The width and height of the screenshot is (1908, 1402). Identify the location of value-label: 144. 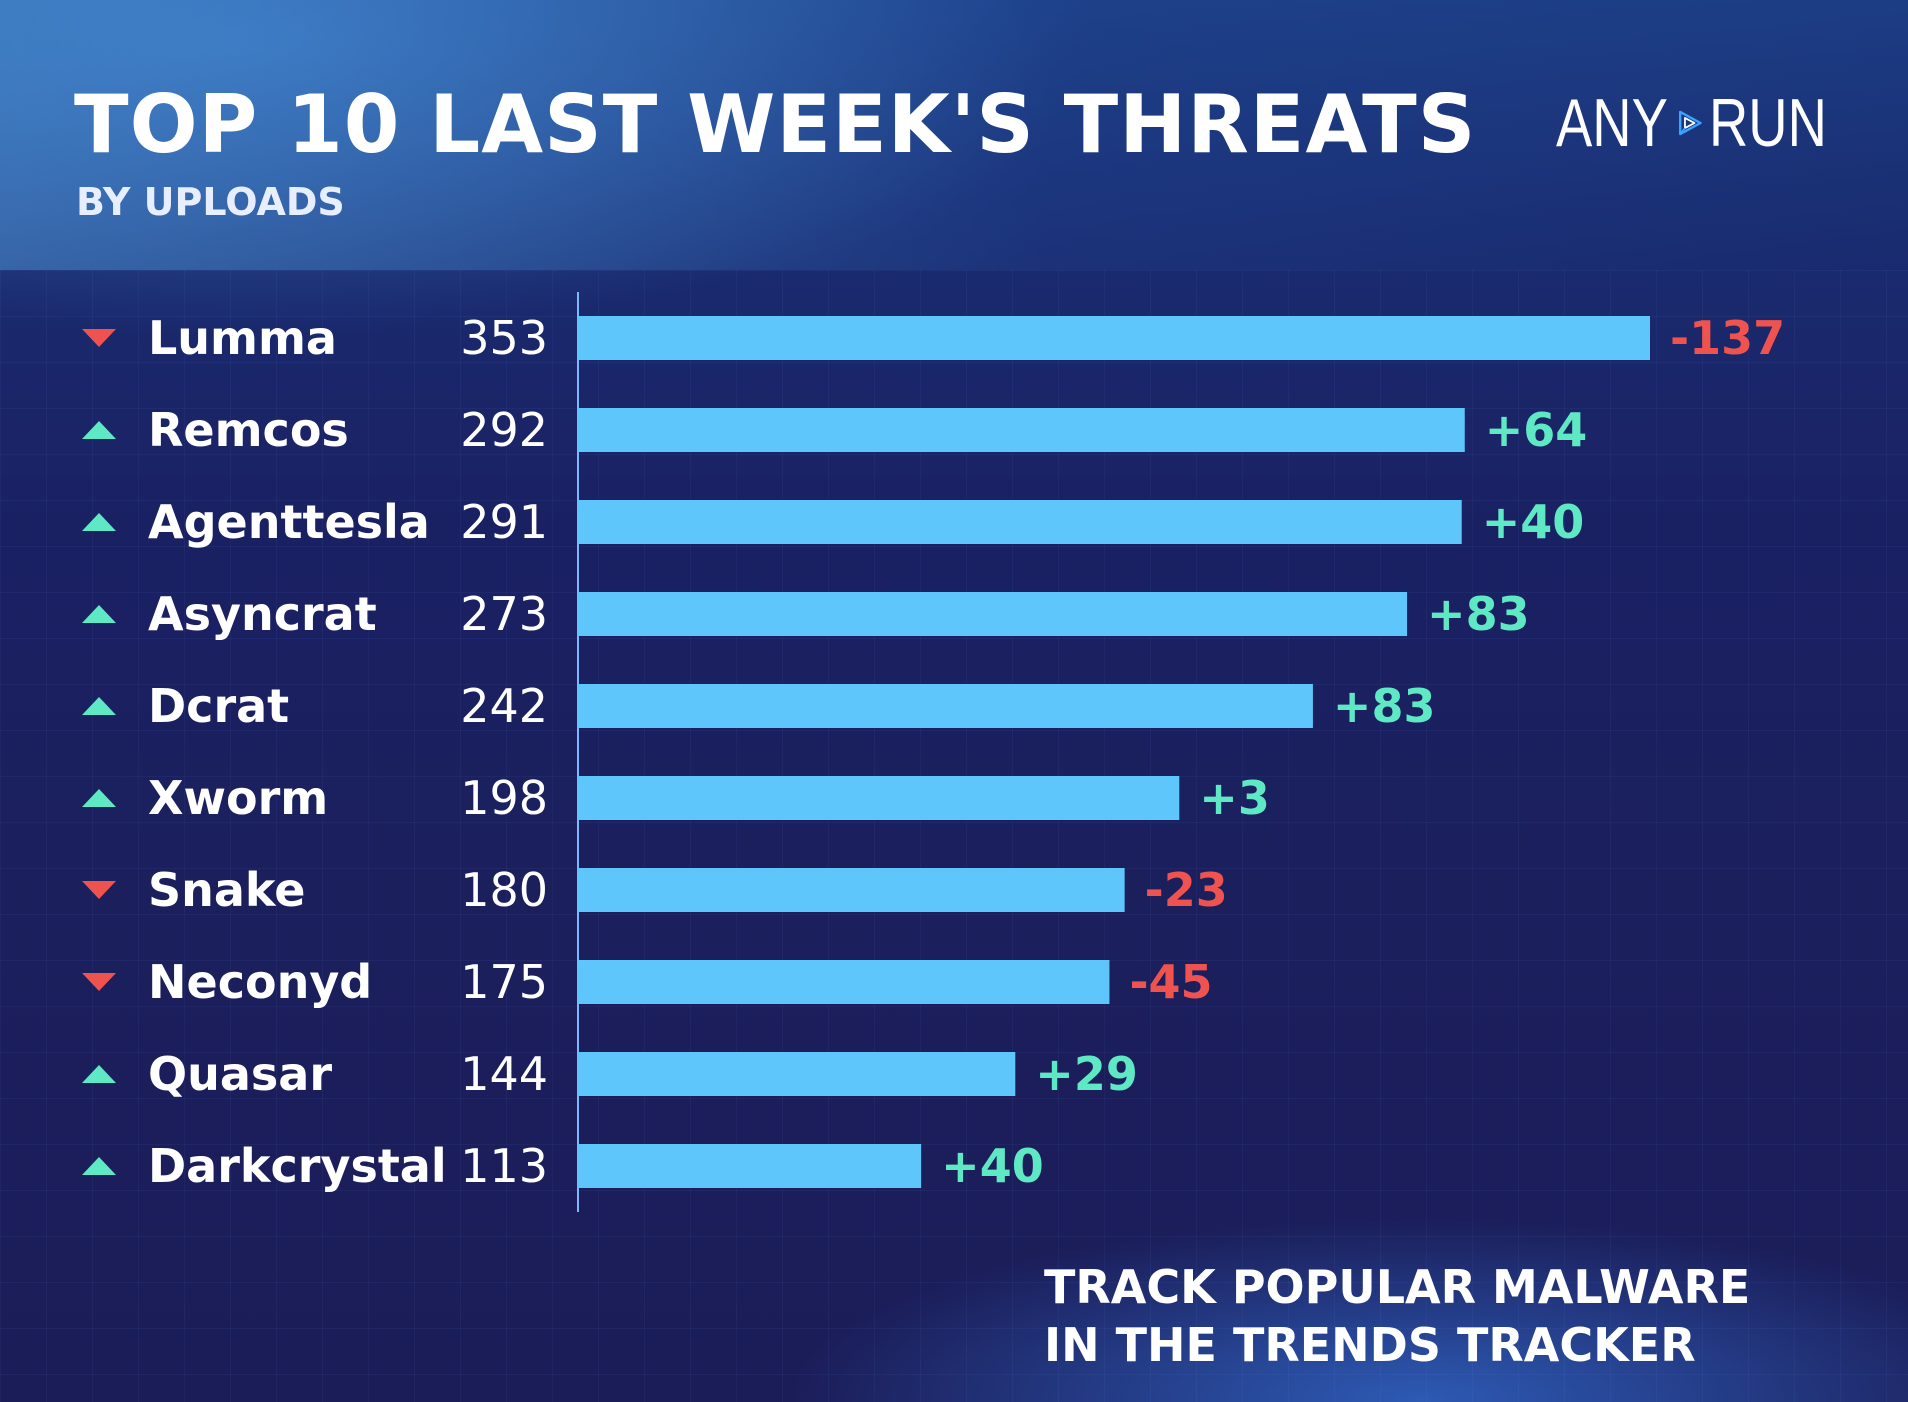
(504, 1074).